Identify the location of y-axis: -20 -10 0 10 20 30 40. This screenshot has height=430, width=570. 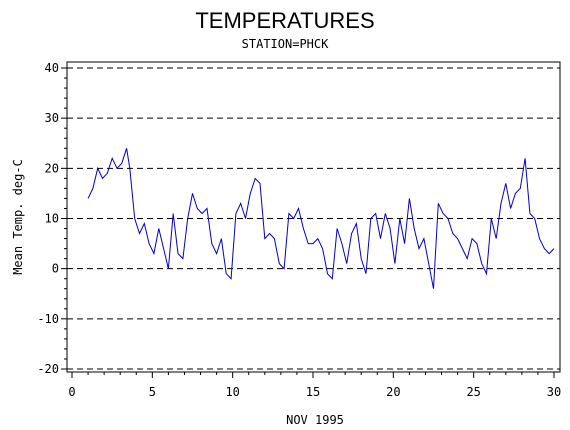
(52, 218).